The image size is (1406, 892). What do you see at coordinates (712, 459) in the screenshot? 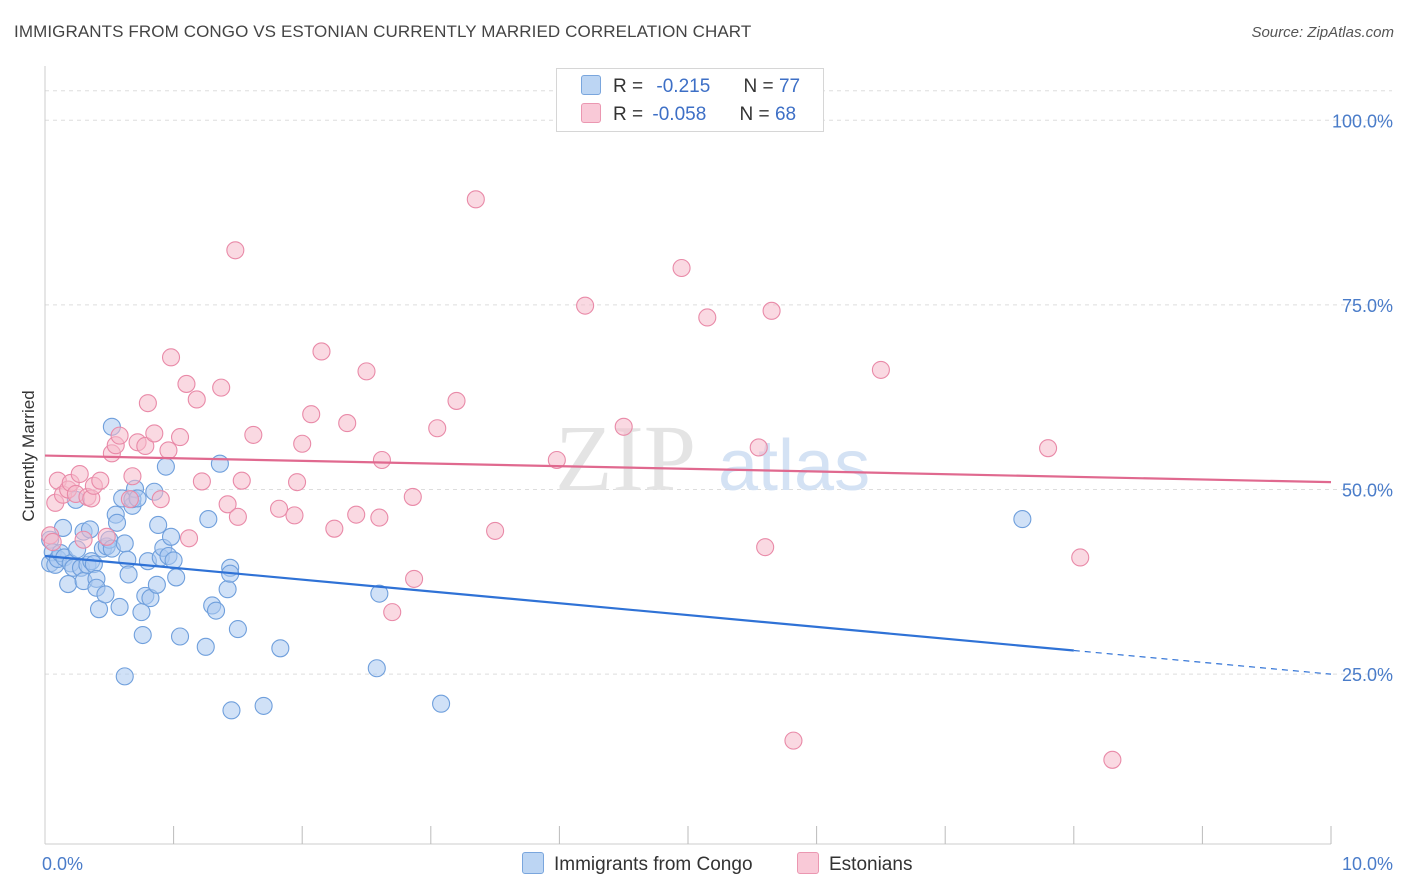
I see `watermark: ZIP atlas` at bounding box center [712, 459].